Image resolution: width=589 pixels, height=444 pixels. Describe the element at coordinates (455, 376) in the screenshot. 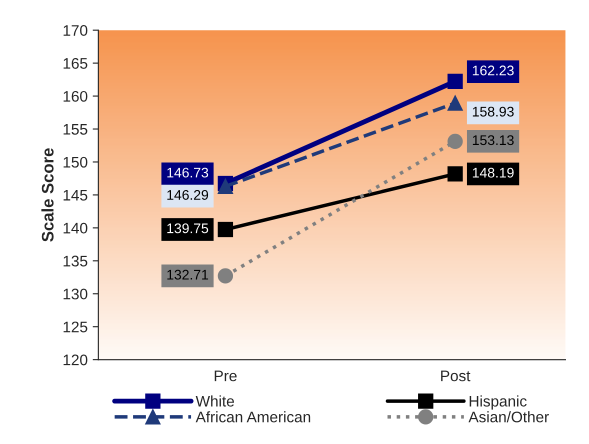

I see `x-tick-label: Post` at that location.